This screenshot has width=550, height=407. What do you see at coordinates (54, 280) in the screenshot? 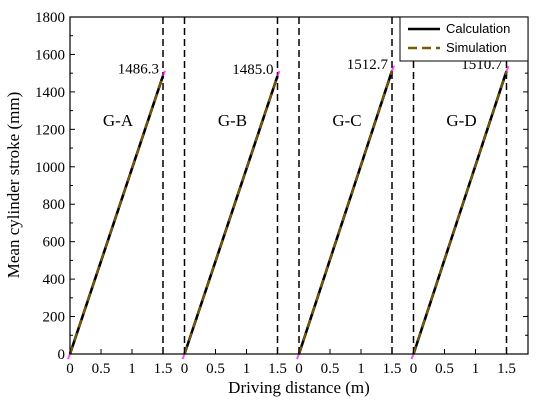
I see `y-tick-label-2: 400` at bounding box center [54, 280].